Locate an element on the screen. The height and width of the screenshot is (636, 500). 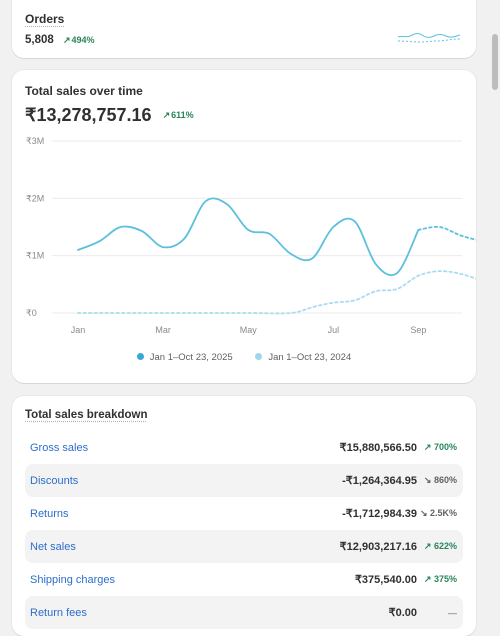
breakdown-row-change-value: 860% is located at coordinates (445, 480).